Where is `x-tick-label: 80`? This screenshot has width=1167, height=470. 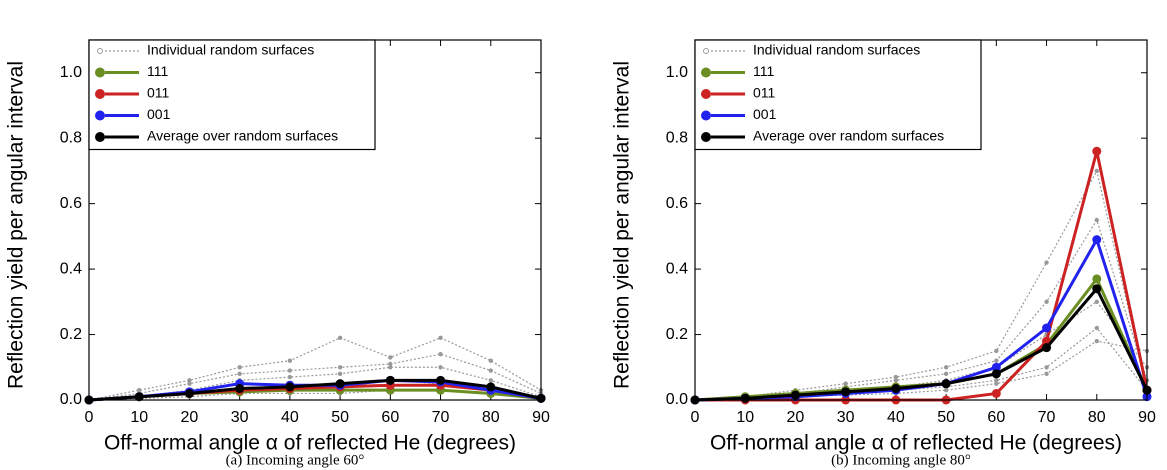 x-tick-label: 80 is located at coordinates (1097, 417).